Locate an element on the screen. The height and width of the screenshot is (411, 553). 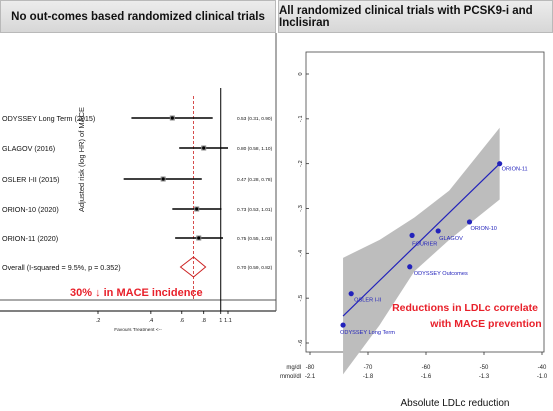
scatter-x-tick-mmol-label: -1.3 is located at coordinates (484, 377).